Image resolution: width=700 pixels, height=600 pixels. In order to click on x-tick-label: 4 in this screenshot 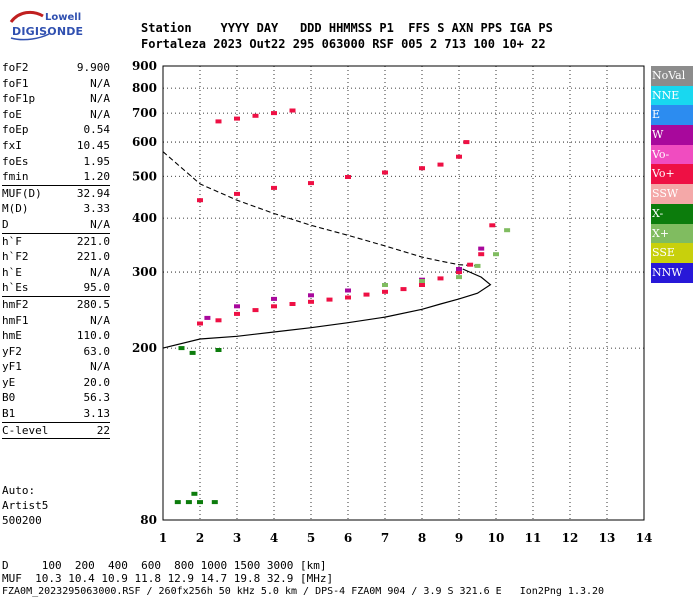, I will do `click(274, 538)`.